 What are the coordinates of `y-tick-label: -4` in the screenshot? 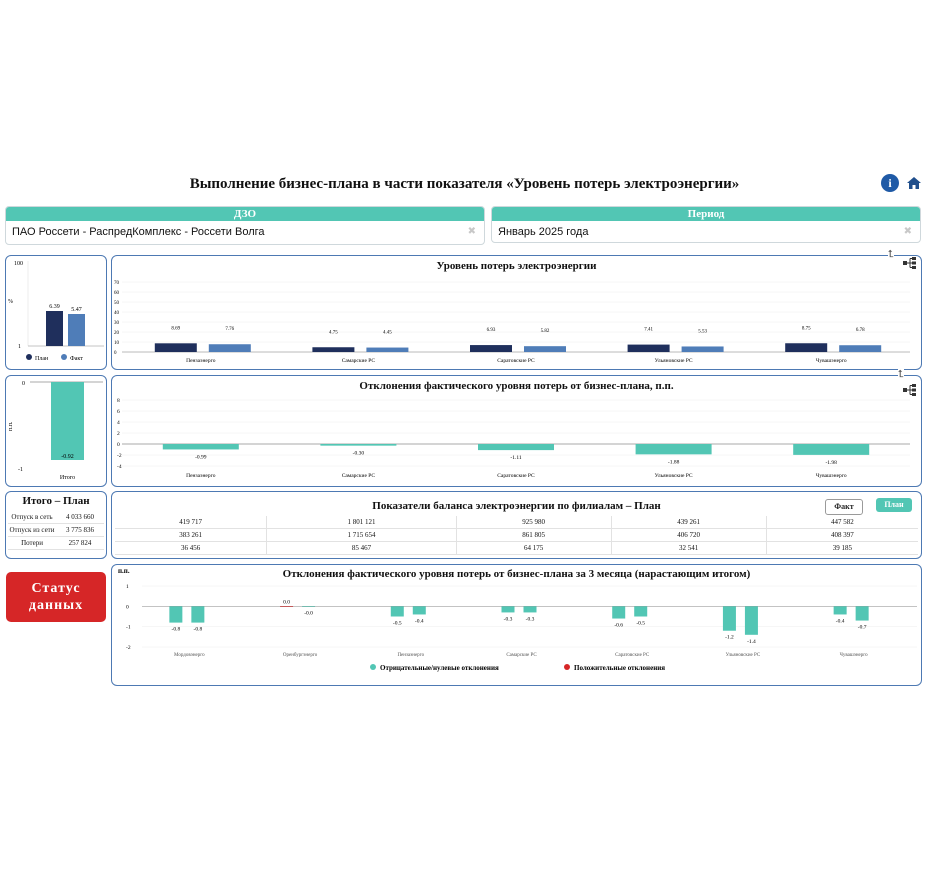 It's located at (119, 467).